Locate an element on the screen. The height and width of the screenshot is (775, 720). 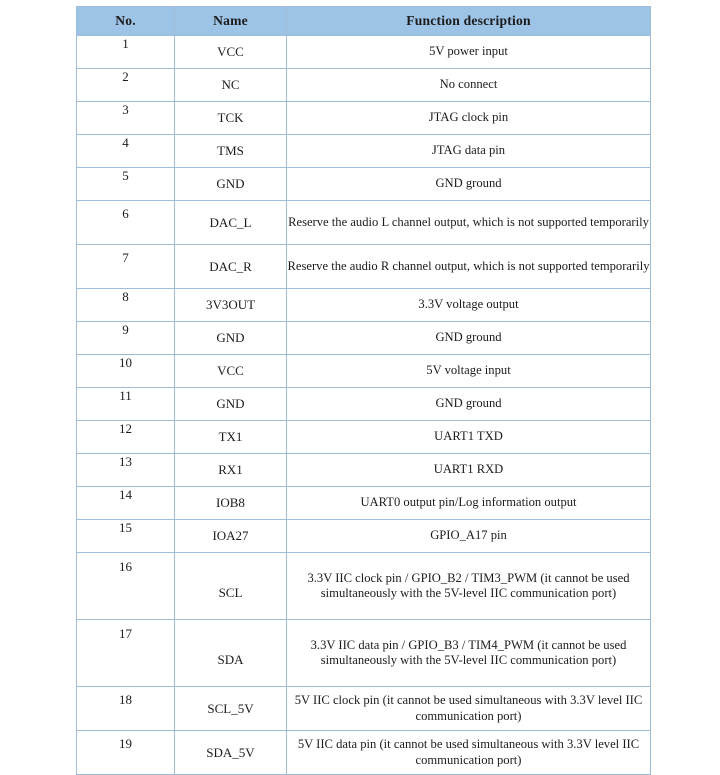
cell-pin-name: SDA is located at coordinates (230, 653).